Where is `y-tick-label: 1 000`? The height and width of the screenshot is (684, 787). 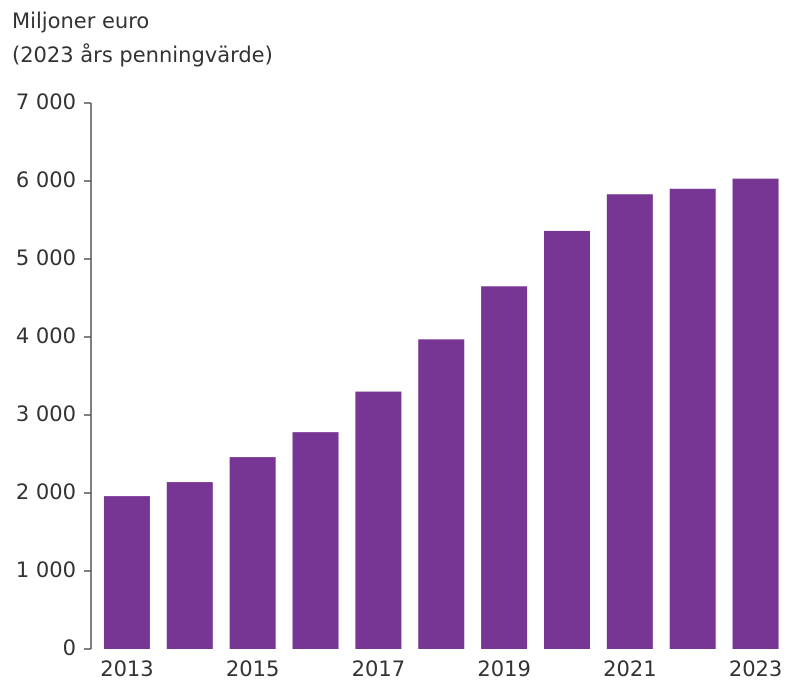
y-tick-label: 1 000 is located at coordinates (46, 570).